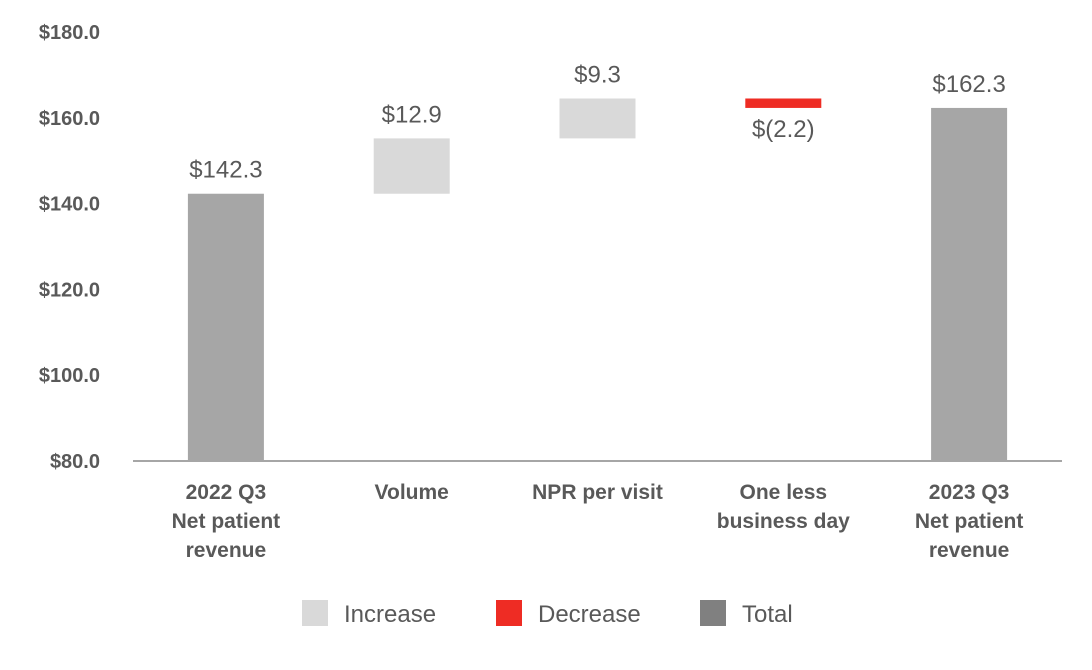 This screenshot has width=1092, height=670. I want to click on y-tick-label: $180.0, so click(69, 33).